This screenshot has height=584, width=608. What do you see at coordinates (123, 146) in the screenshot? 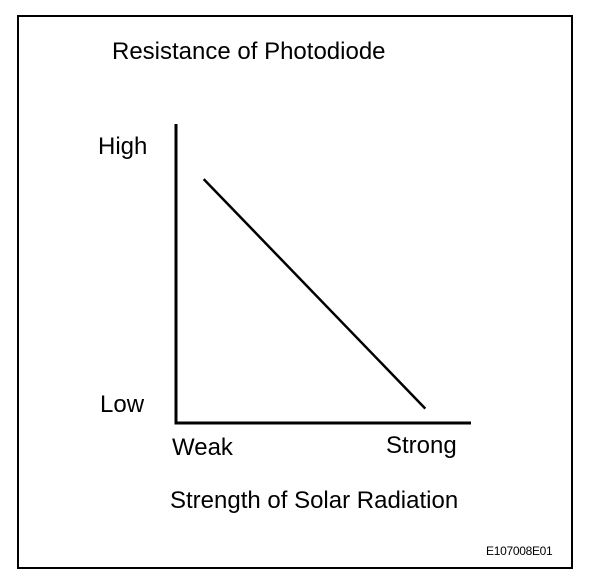
I see `y-tick-label-high: High` at bounding box center [123, 146].